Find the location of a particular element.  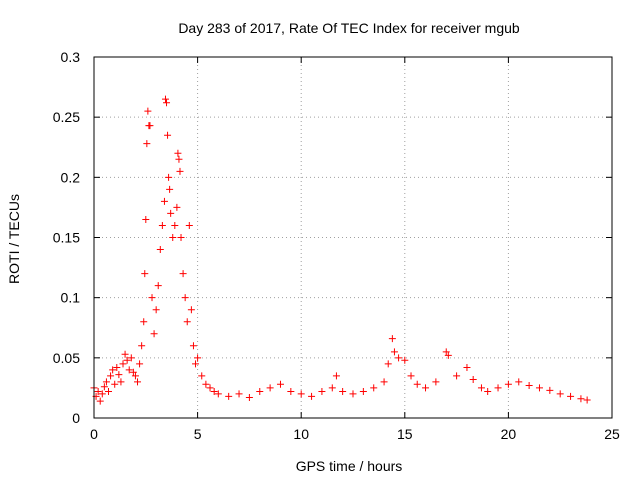

x-tick-label: 10 is located at coordinates (301, 434).